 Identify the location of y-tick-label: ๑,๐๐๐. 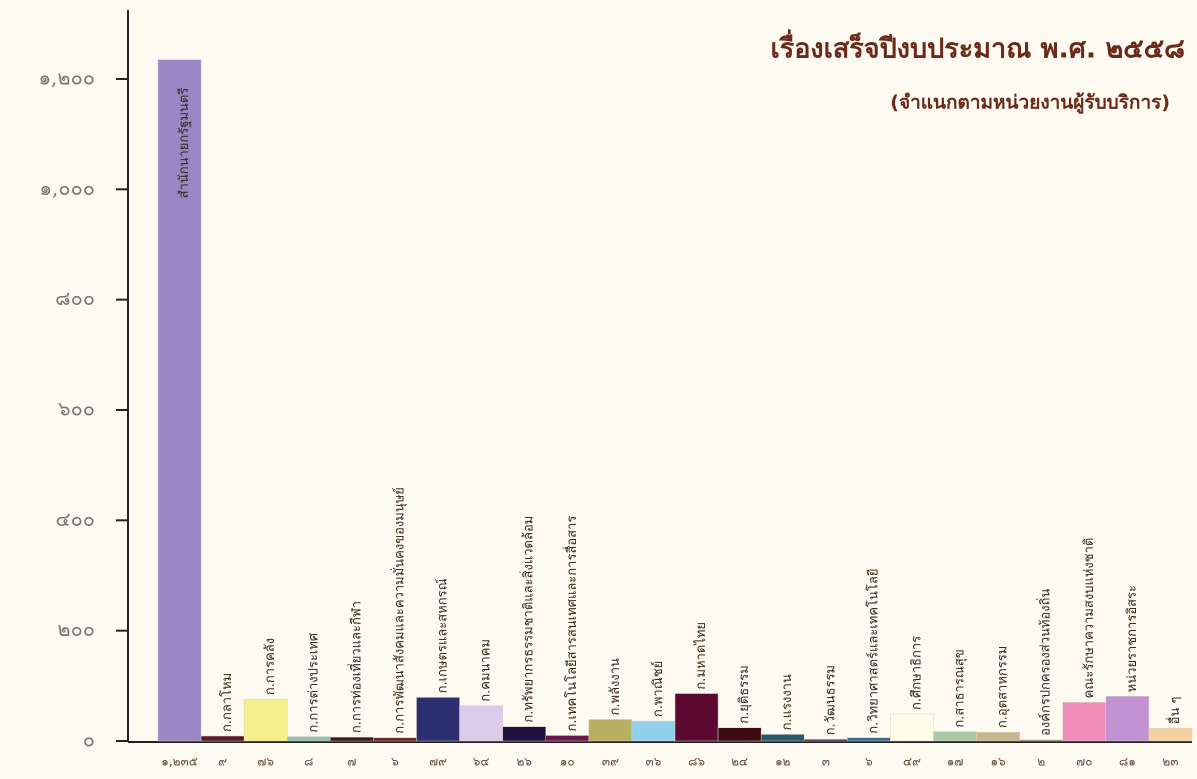
(67, 188).